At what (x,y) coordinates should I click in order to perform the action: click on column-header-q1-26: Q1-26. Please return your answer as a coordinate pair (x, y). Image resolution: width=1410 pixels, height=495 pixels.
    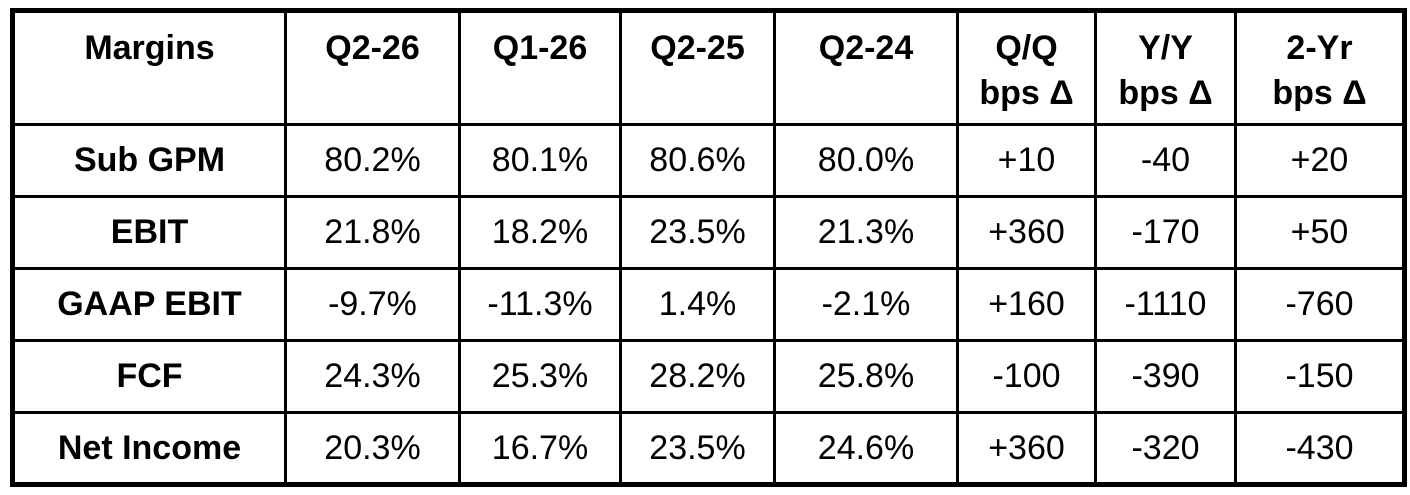
    Looking at the image, I should click on (540, 67).